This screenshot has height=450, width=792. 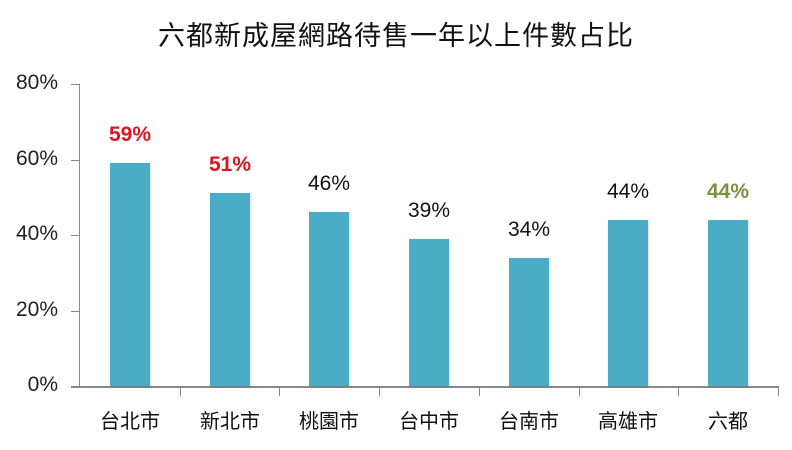 What do you see at coordinates (130, 421) in the screenshot?
I see `x-category-label: 台北市` at bounding box center [130, 421].